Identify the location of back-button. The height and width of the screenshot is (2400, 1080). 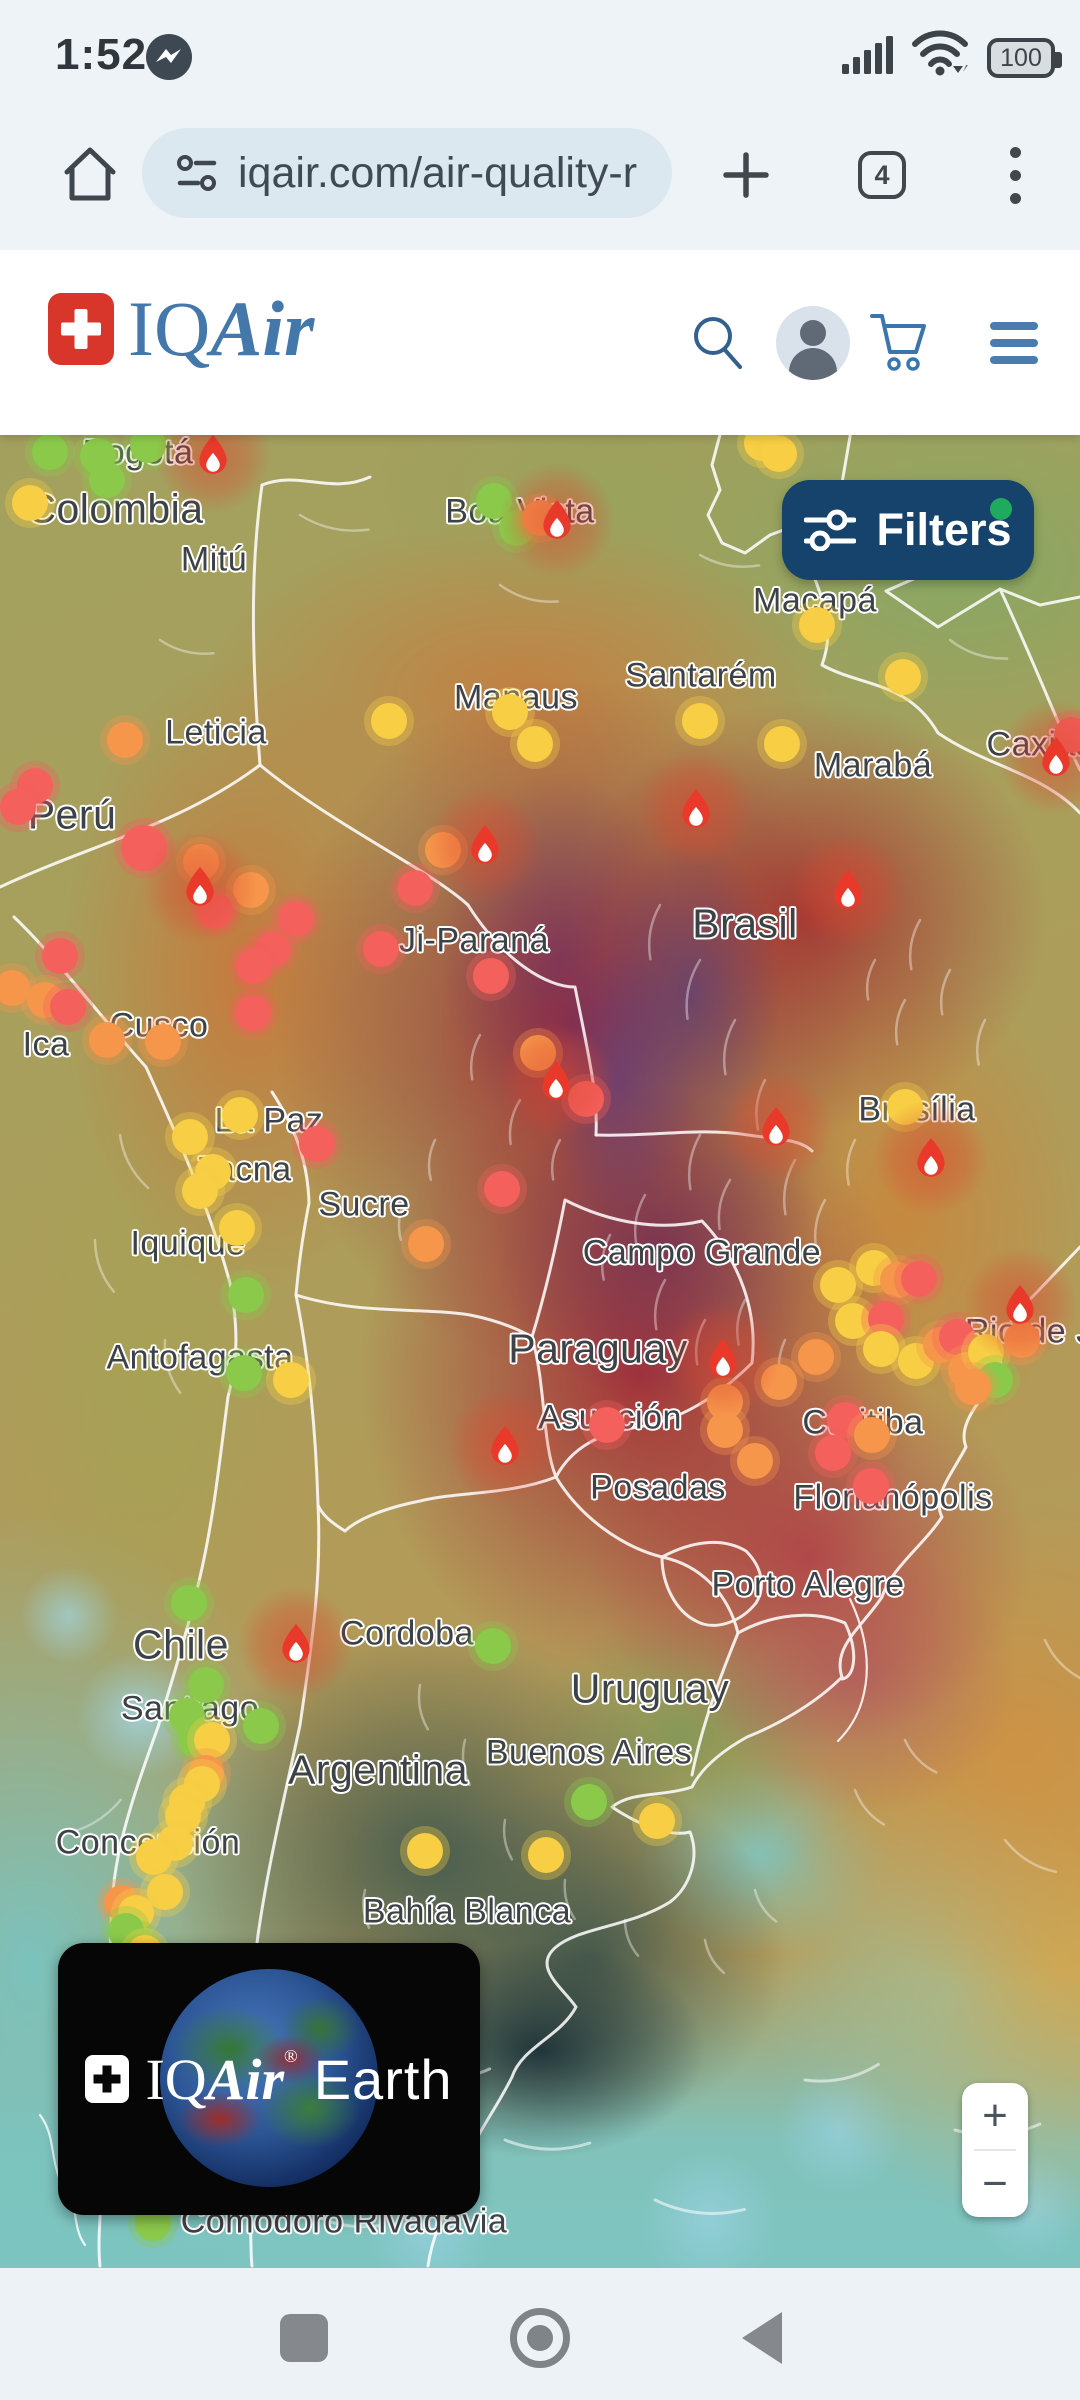
(762, 2338).